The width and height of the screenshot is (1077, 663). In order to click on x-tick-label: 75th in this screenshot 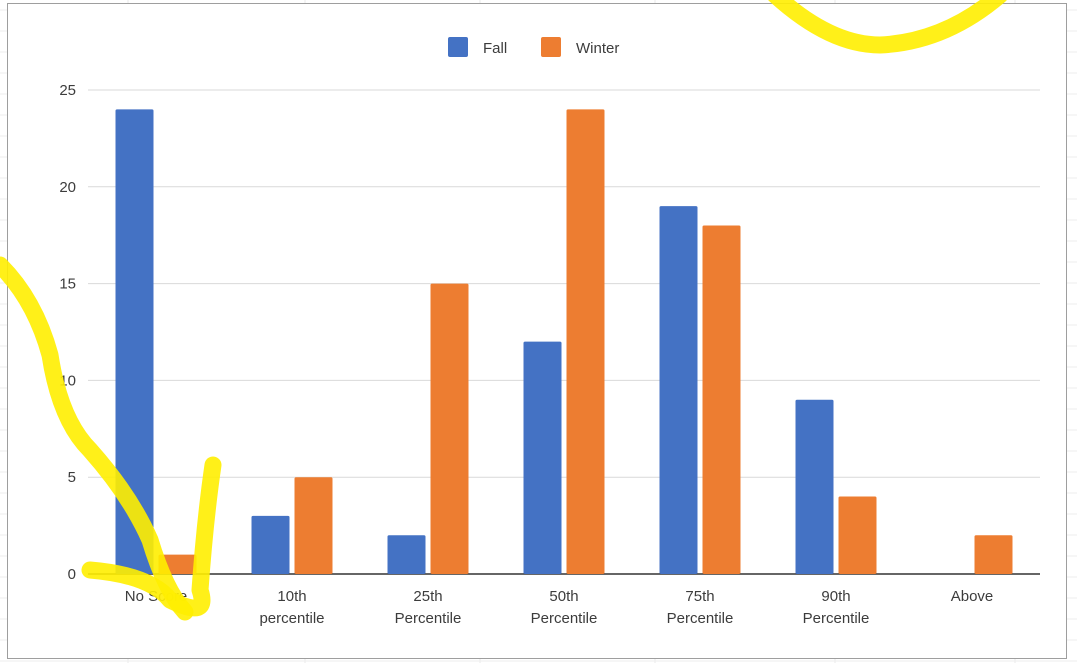, I will do `click(699, 596)`.